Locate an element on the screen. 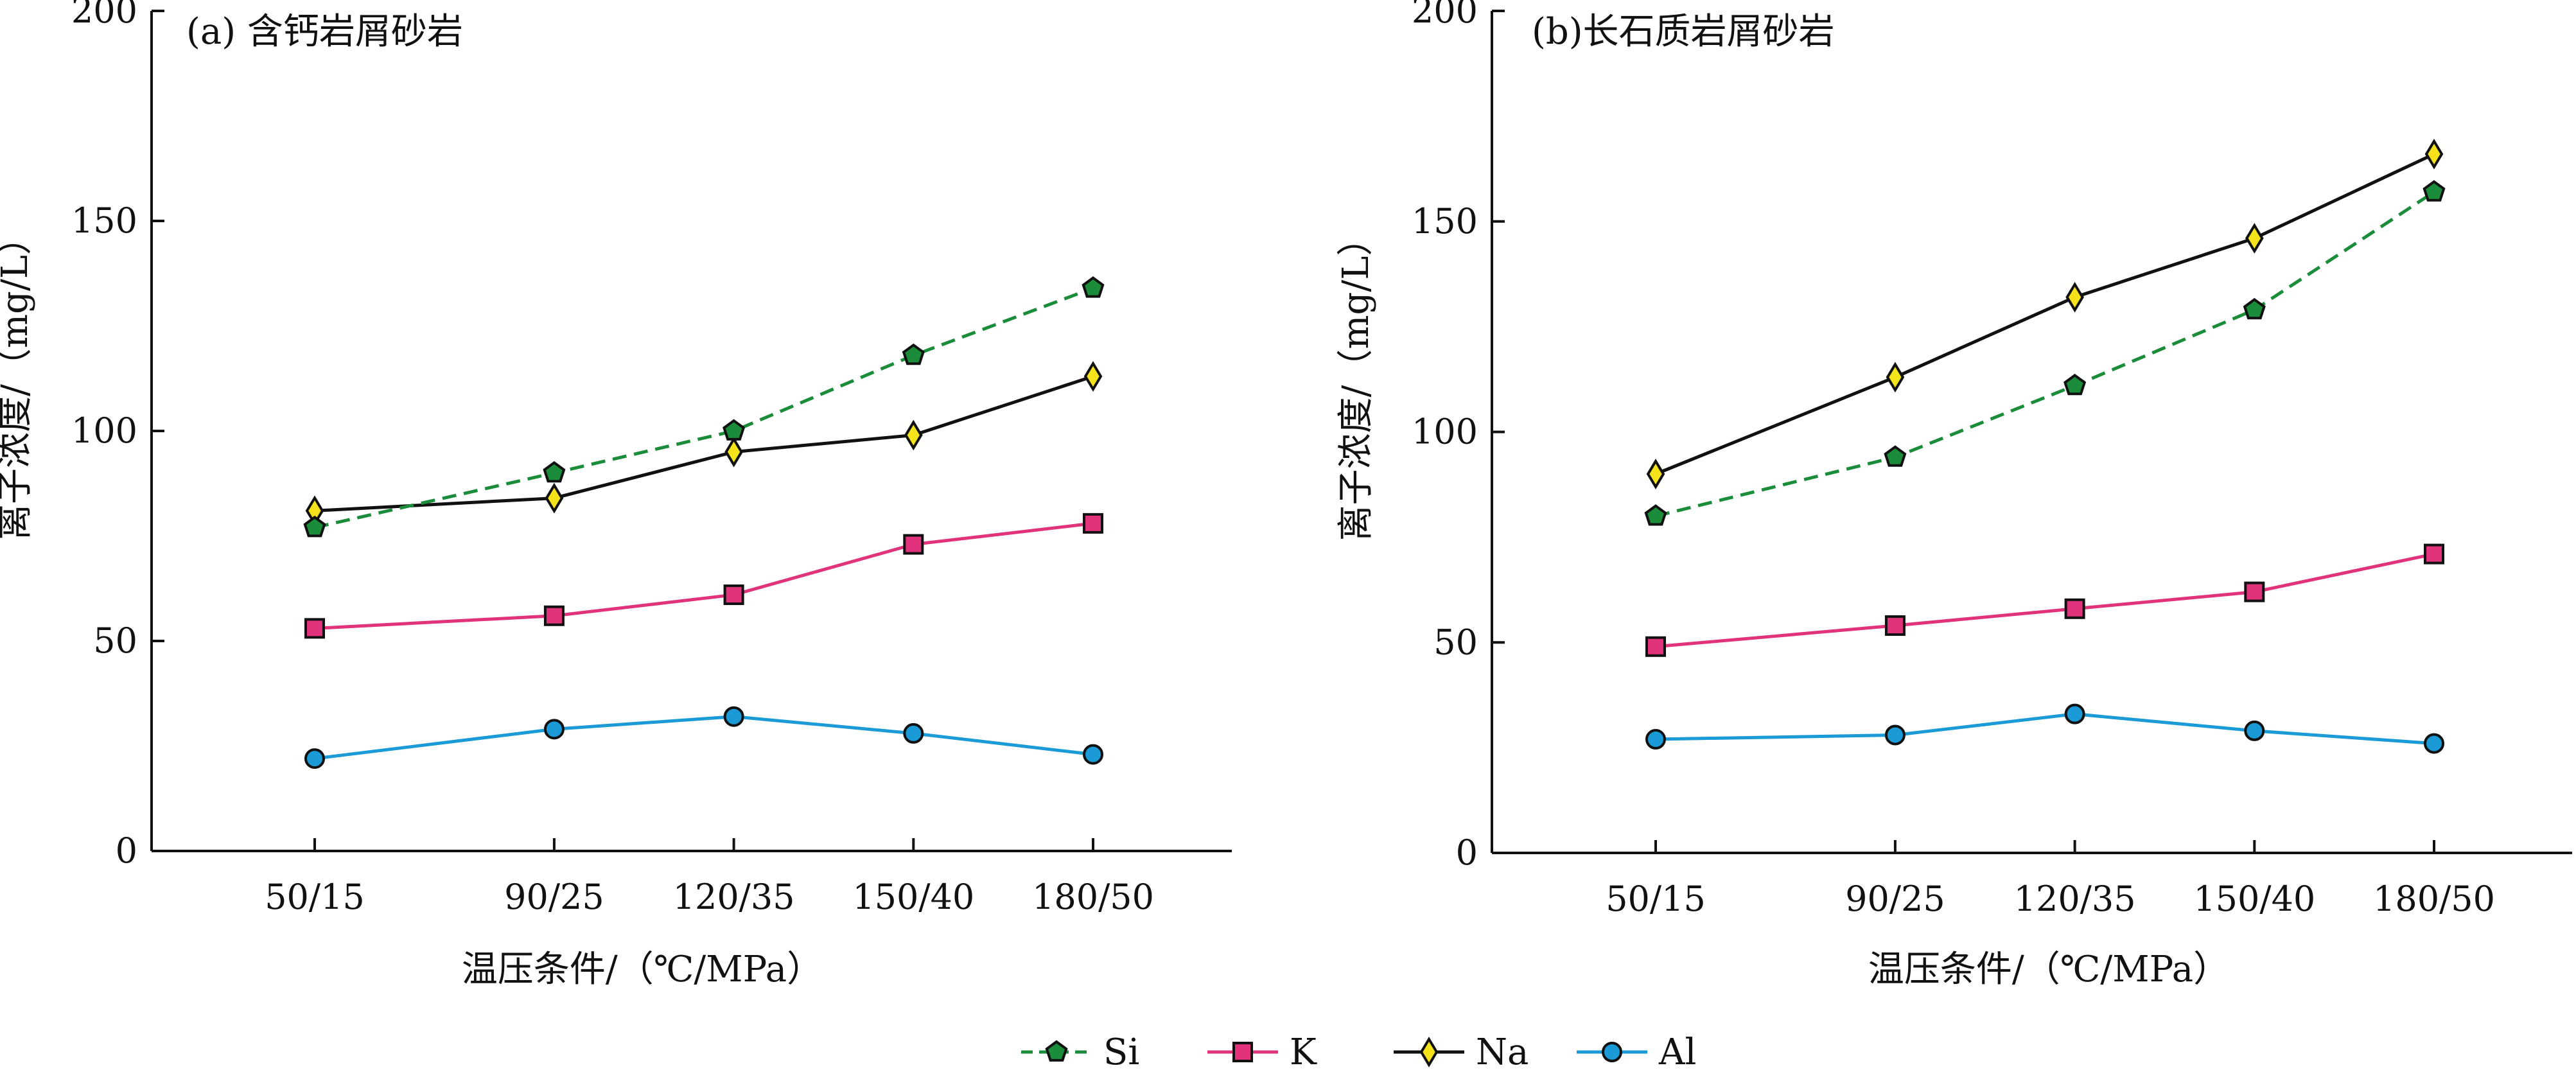 The image size is (2576, 1070). legend-label-na: Na is located at coordinates (1502, 1050).